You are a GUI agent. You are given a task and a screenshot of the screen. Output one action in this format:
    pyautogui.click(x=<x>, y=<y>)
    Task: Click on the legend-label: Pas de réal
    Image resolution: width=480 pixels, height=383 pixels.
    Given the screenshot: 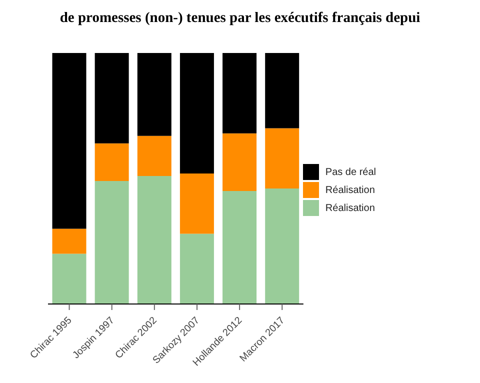 What is the action you would take?
    pyautogui.click(x=350, y=172)
    